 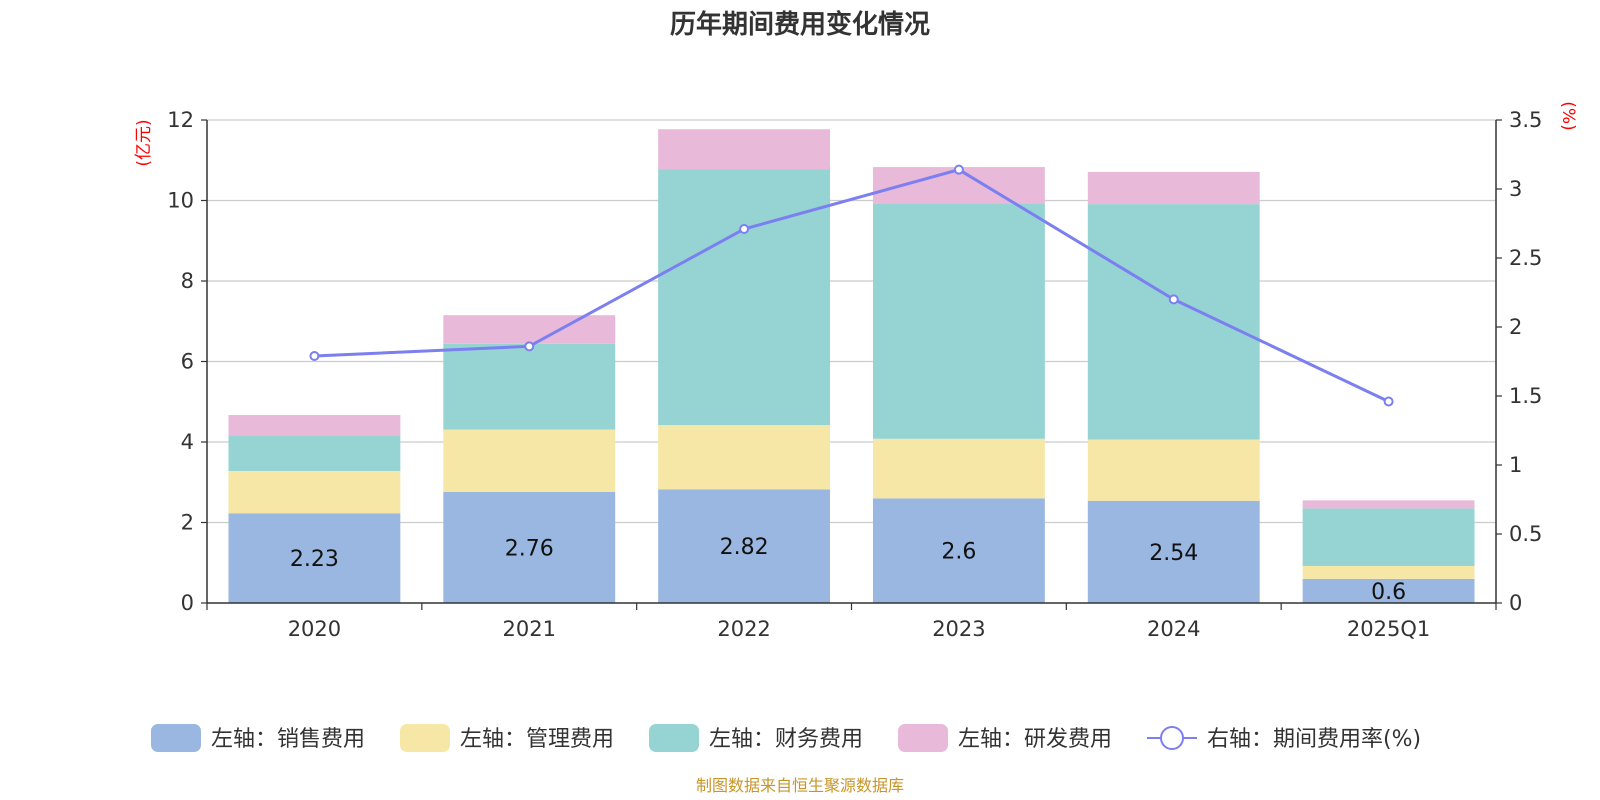 I want to click on bar-data-label: 2.23, so click(x=314, y=559).